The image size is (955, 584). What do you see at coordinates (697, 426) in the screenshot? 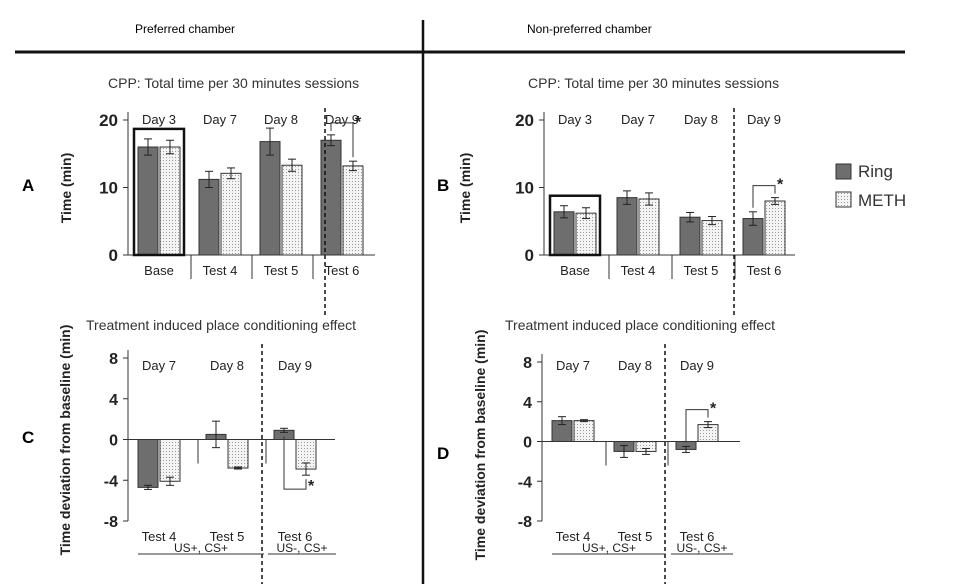
I see `panel-d-significance-bracket` at bounding box center [697, 426].